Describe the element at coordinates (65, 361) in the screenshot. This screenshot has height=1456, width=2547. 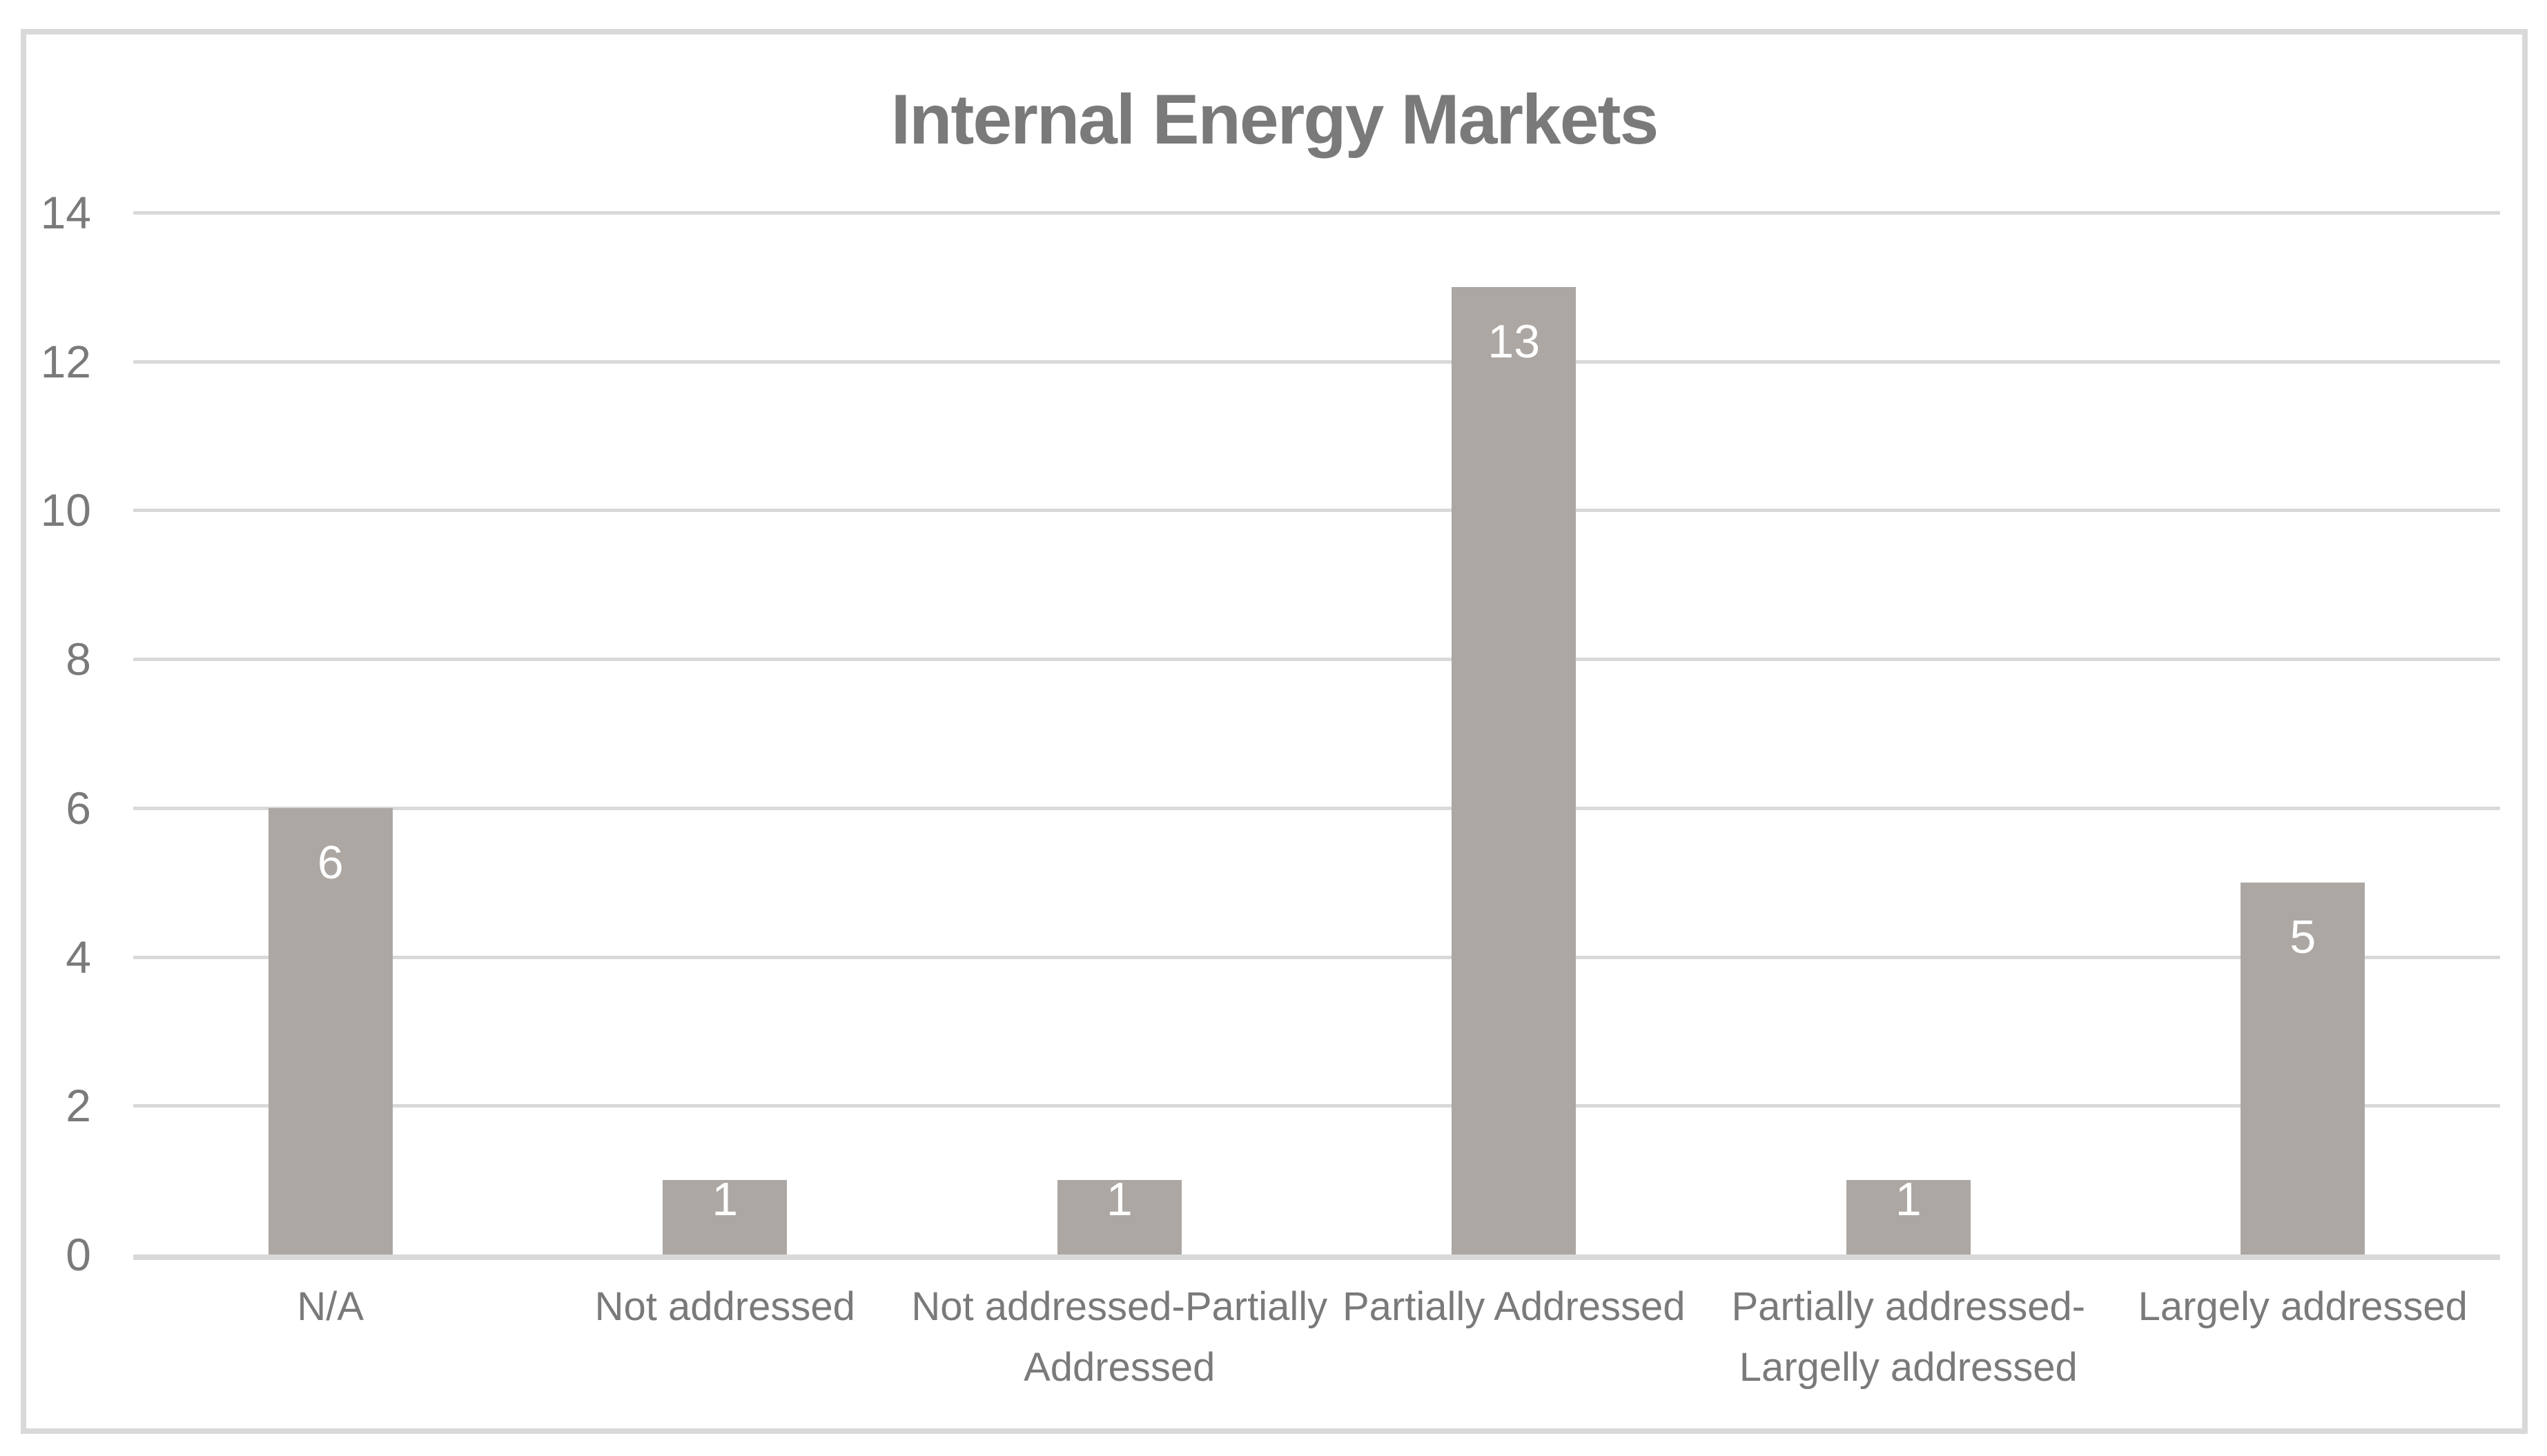
I see `y-tick-label: 12` at that location.